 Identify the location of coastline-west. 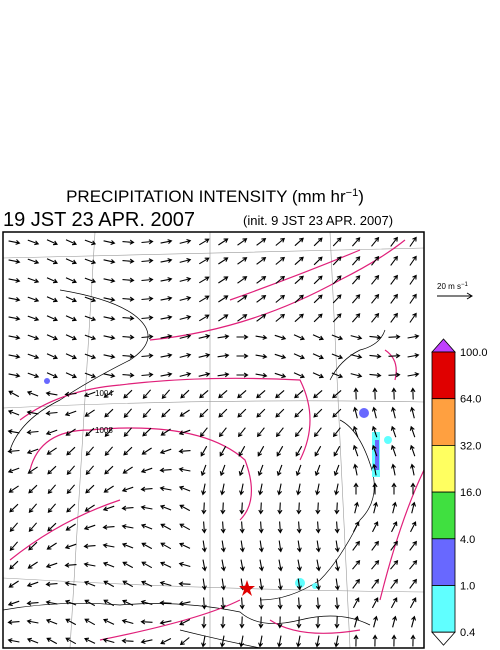
(79, 370).